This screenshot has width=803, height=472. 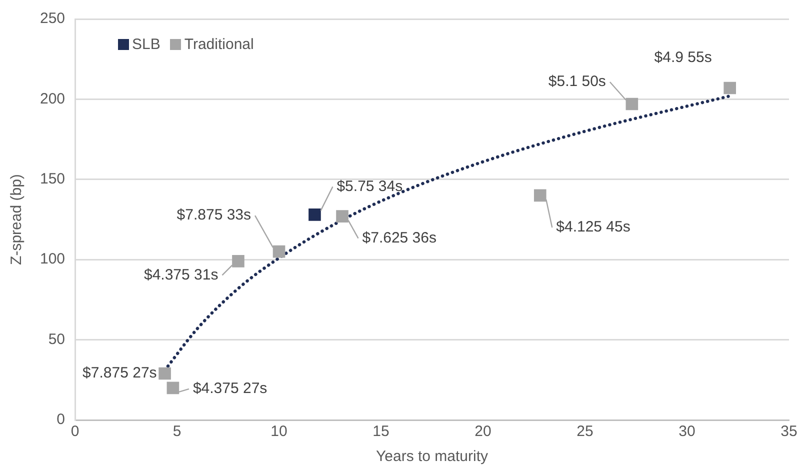 What do you see at coordinates (381, 431) in the screenshot?
I see `x-tick-label: 15` at bounding box center [381, 431].